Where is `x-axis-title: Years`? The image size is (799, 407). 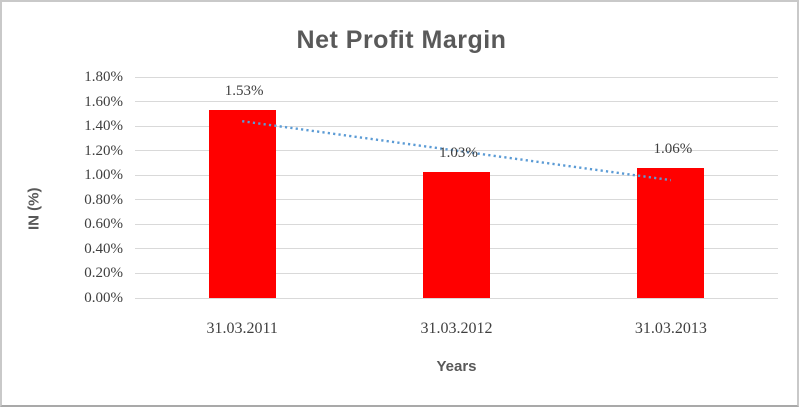
x-axis-title: Years is located at coordinates (456, 366).